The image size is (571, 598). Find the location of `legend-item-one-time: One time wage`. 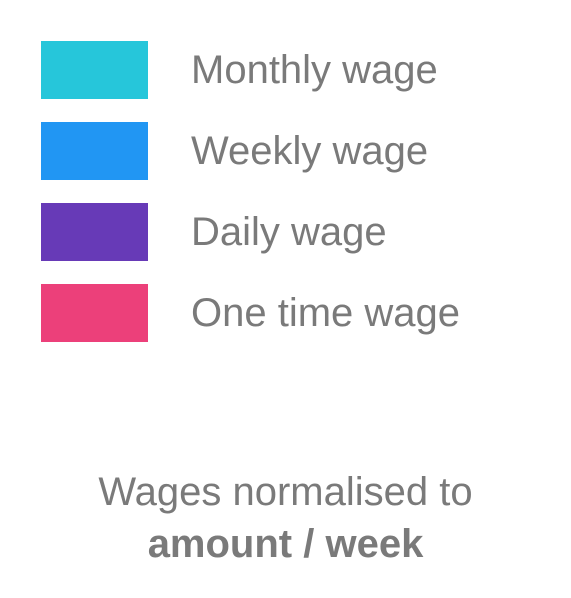

legend-item-one-time: One time wage is located at coordinates (296, 313).